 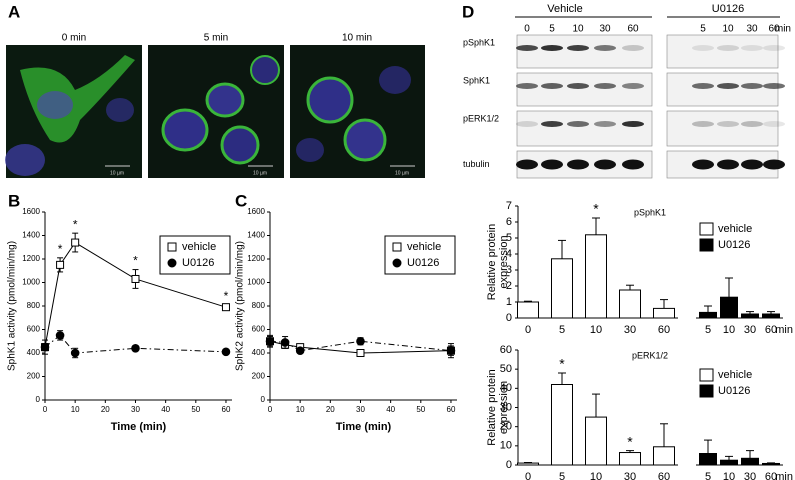 What do you see at coordinates (14, 11) in the screenshot?
I see `panel-label: A` at bounding box center [14, 11].